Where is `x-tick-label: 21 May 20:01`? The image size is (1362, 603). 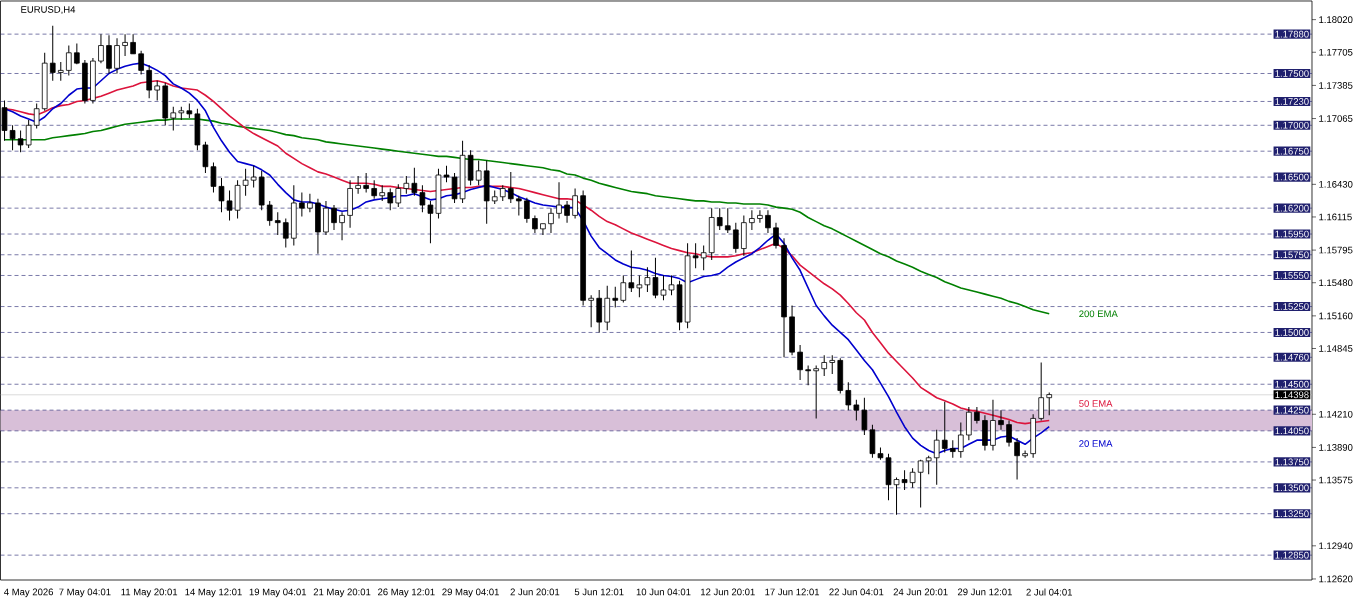 x-tick-label: 21 May 20:01 is located at coordinates (342, 593).